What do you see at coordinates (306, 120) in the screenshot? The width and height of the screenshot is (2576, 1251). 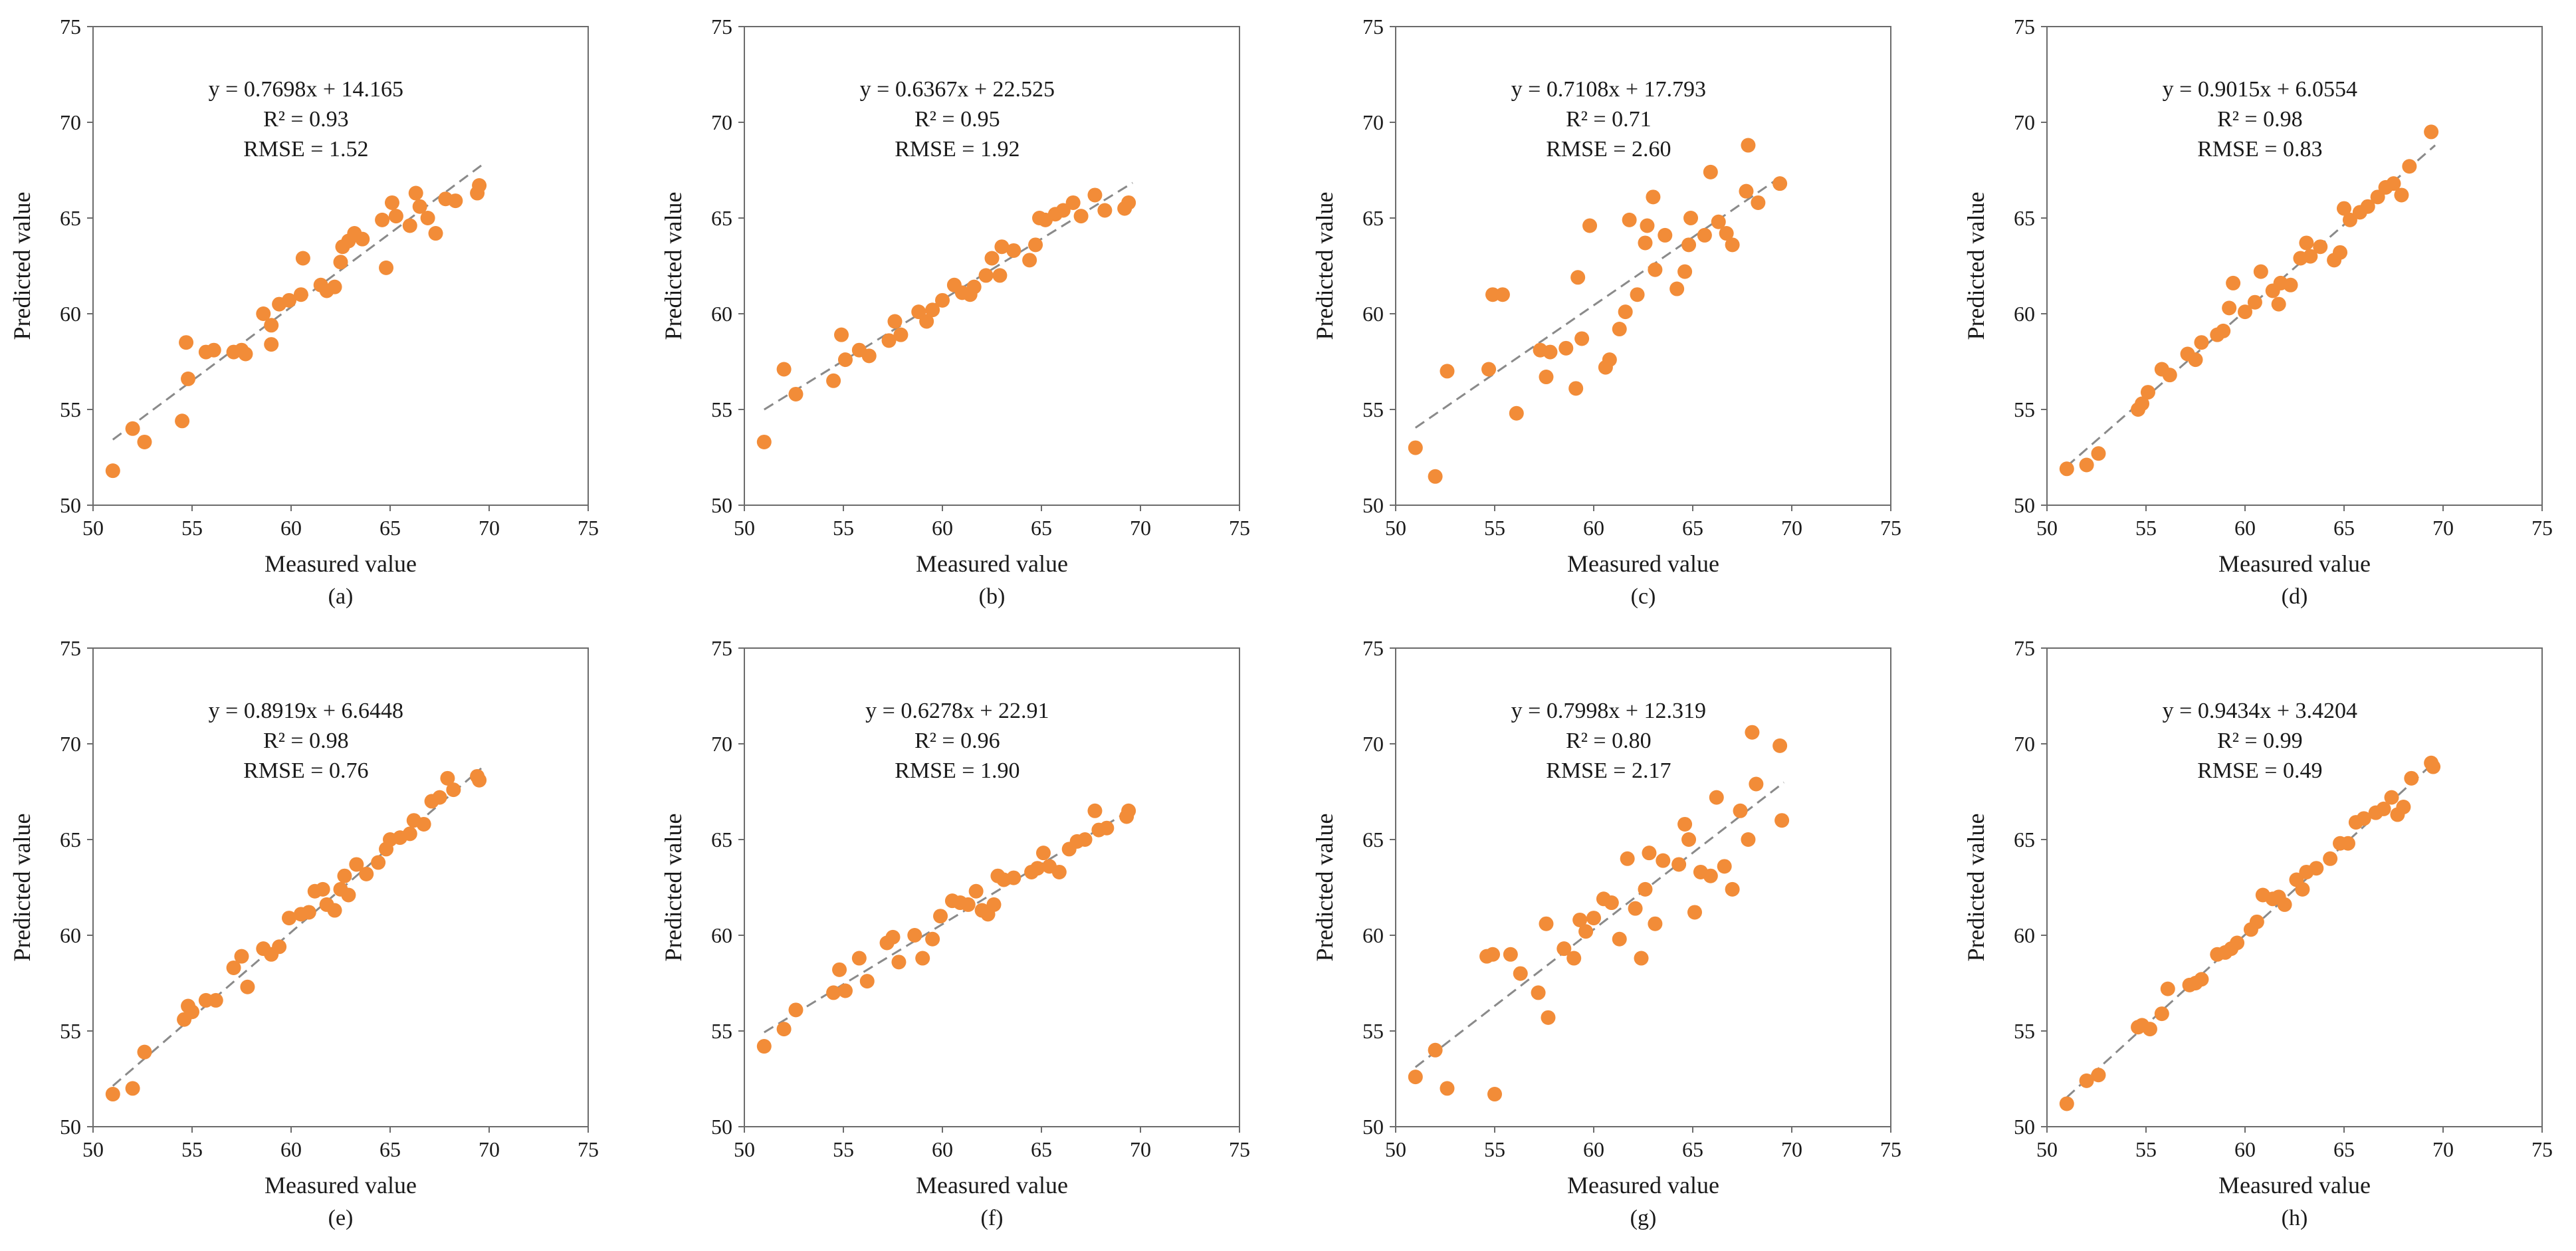 I see `r-squared-label: R² = 0.93` at bounding box center [306, 120].